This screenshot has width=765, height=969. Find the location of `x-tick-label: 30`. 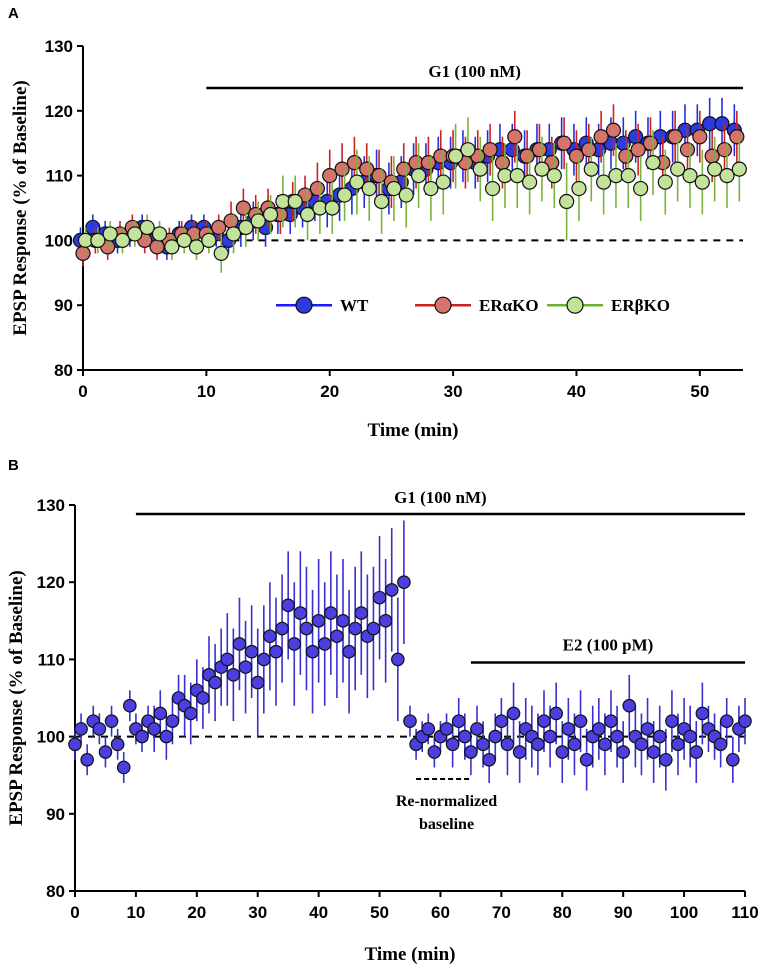

x-tick-label: 30 is located at coordinates (453, 391).